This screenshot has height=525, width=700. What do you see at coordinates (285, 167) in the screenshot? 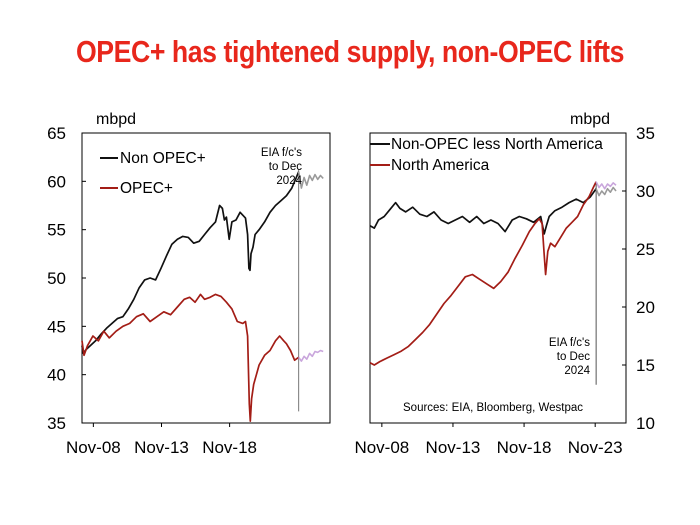
I see `left-annotation-line-2: to Dec` at bounding box center [285, 167].